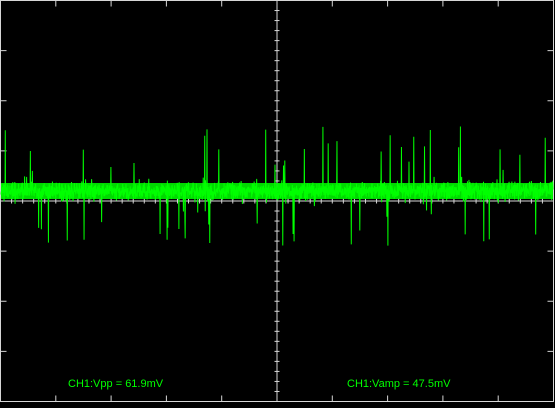 The height and width of the screenshot is (408, 555). Describe the element at coordinates (144, 384) in the screenshot. I see `vpp-value: 61.9mV` at that location.